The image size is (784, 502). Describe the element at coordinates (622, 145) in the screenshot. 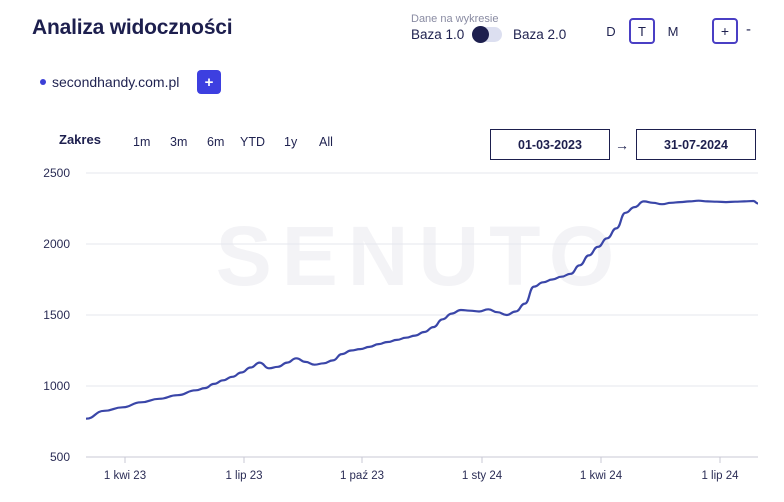

I see `date-range-arrow-icon: →` at that location.